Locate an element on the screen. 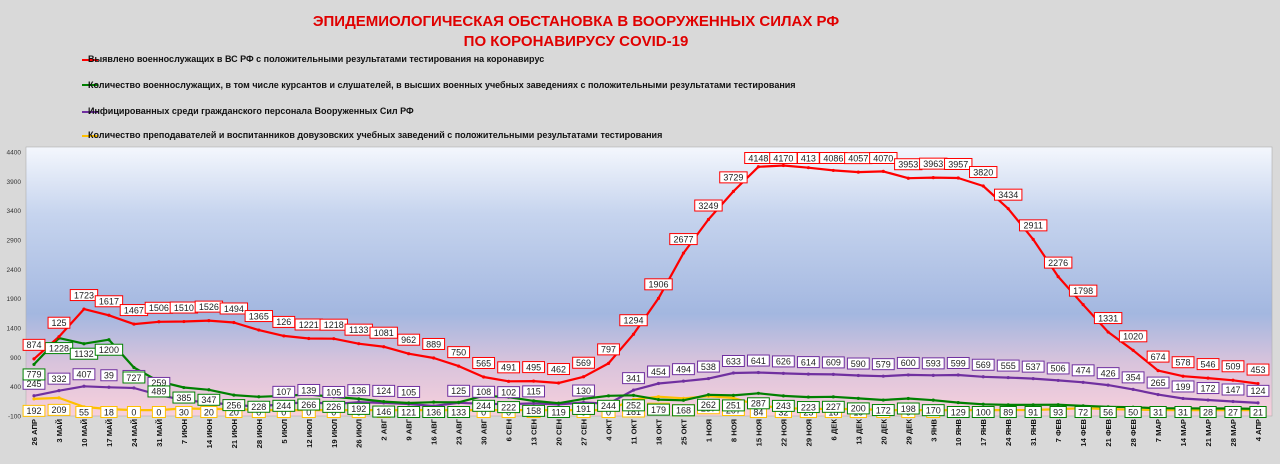 The width and height of the screenshot is (1280, 464). data-label-0: 1133 is located at coordinates (358, 329).